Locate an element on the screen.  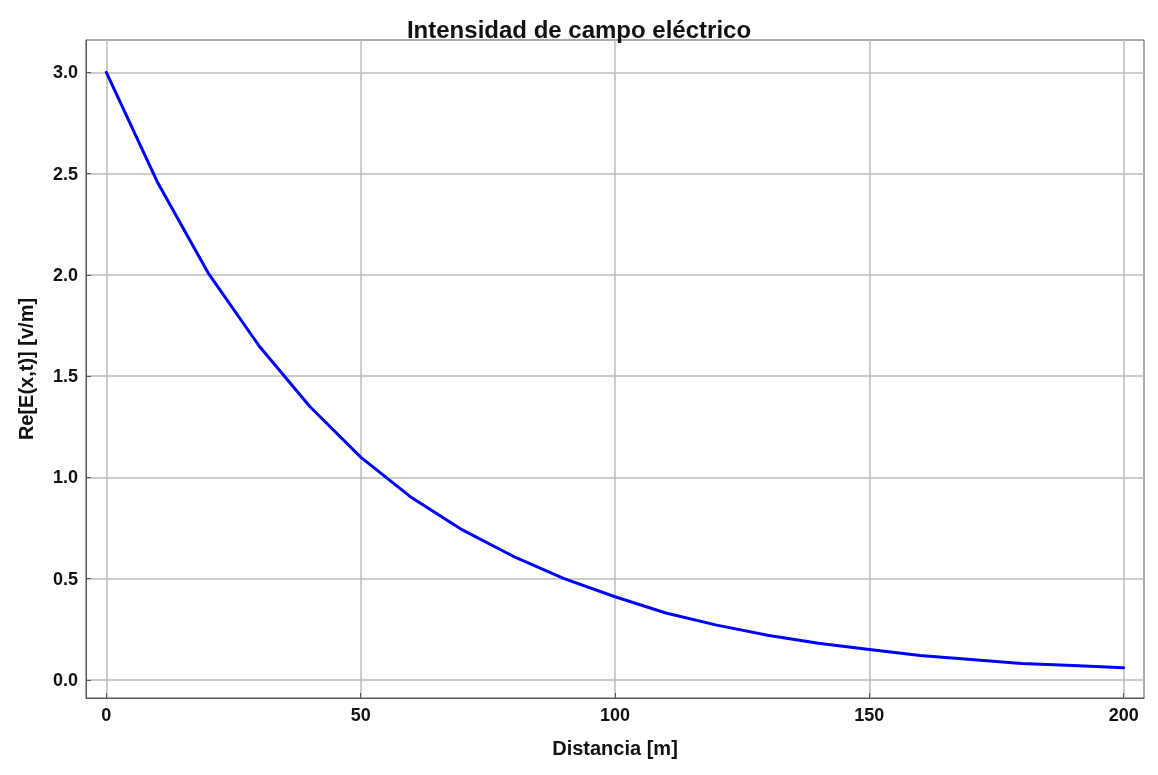
chart-title: Intensidad de campo eléctrico is located at coordinates (579, 29).